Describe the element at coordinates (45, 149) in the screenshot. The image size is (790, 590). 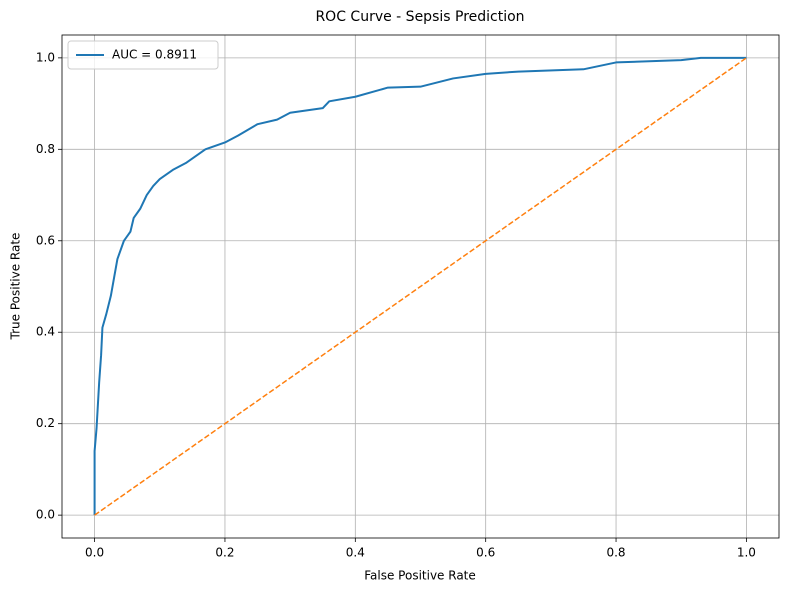
I see `y-tick-label: 0.8` at that location.